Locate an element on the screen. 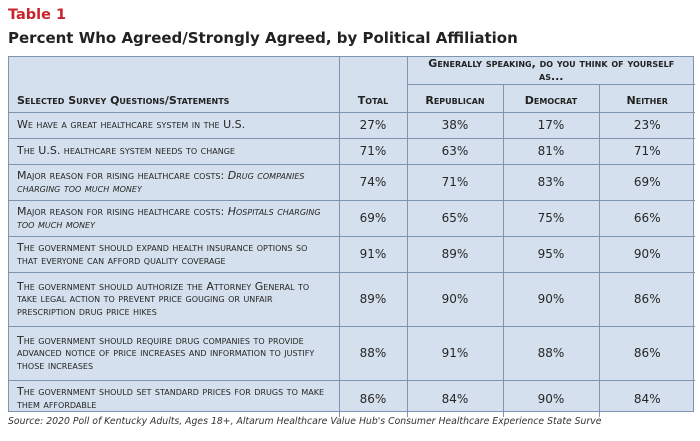  total-value: 69% is located at coordinates (373, 218).